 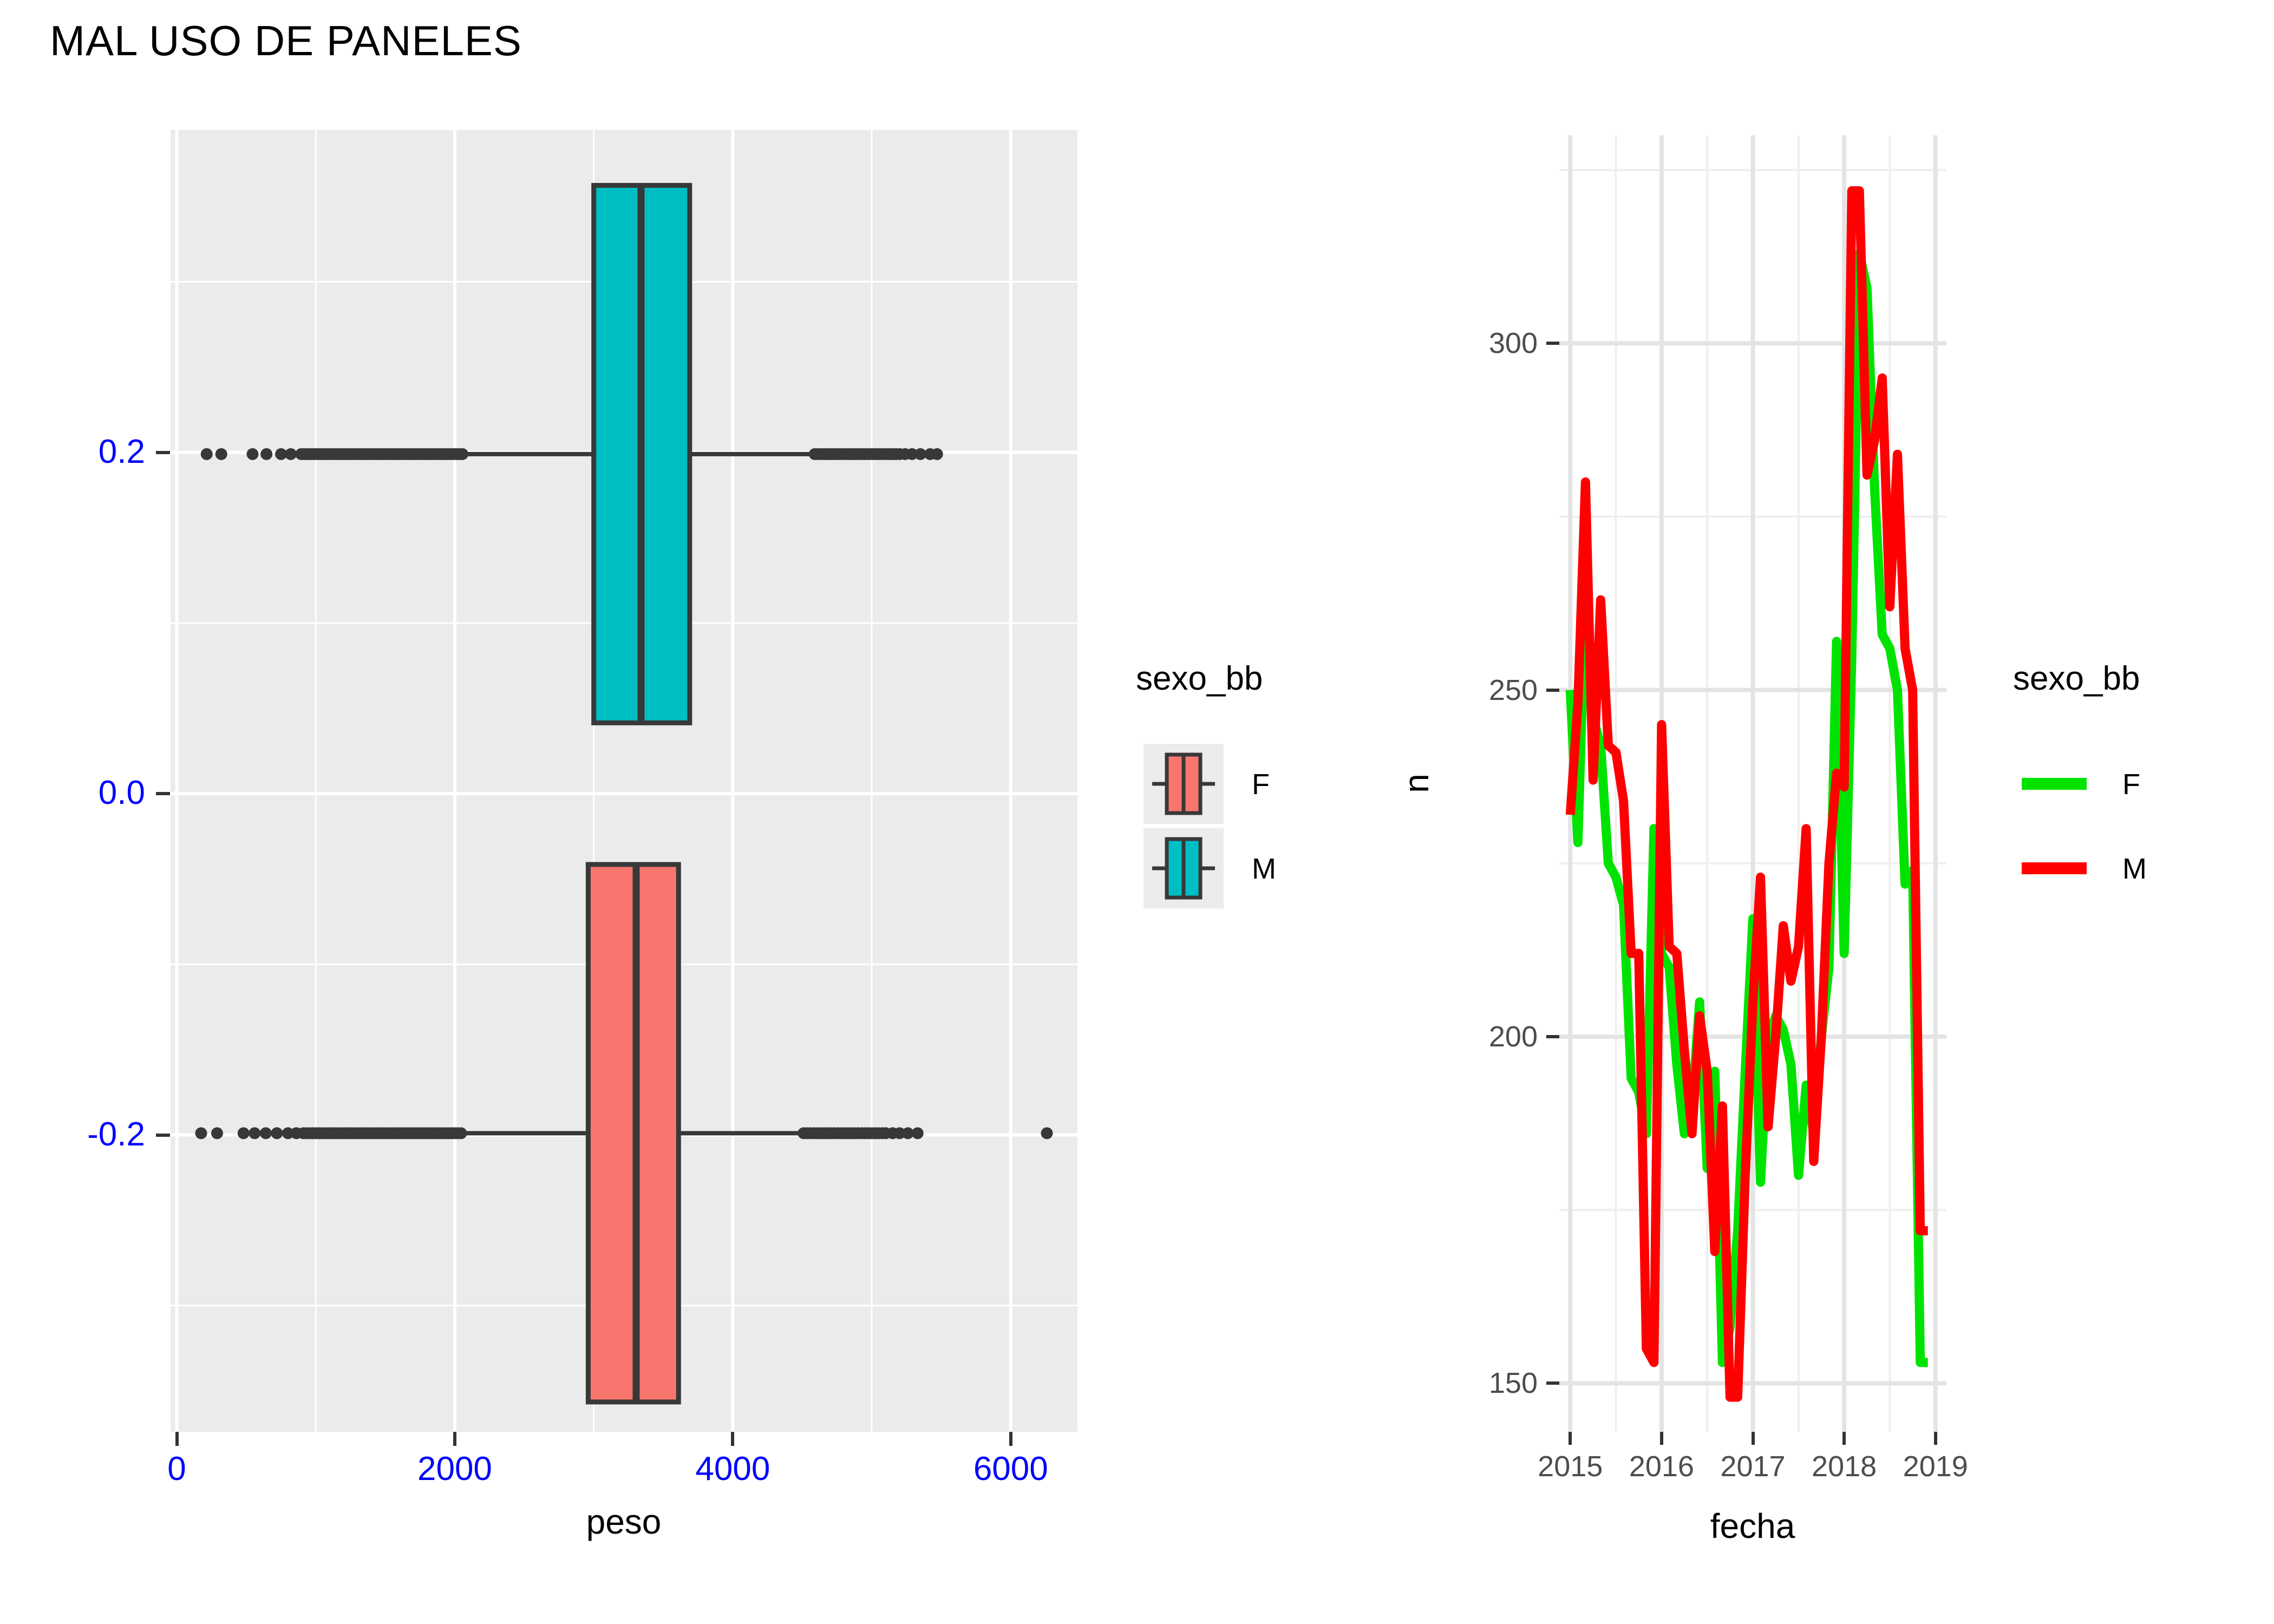 I want to click on x-tick-label: 2019, so click(x=1936, y=1466).